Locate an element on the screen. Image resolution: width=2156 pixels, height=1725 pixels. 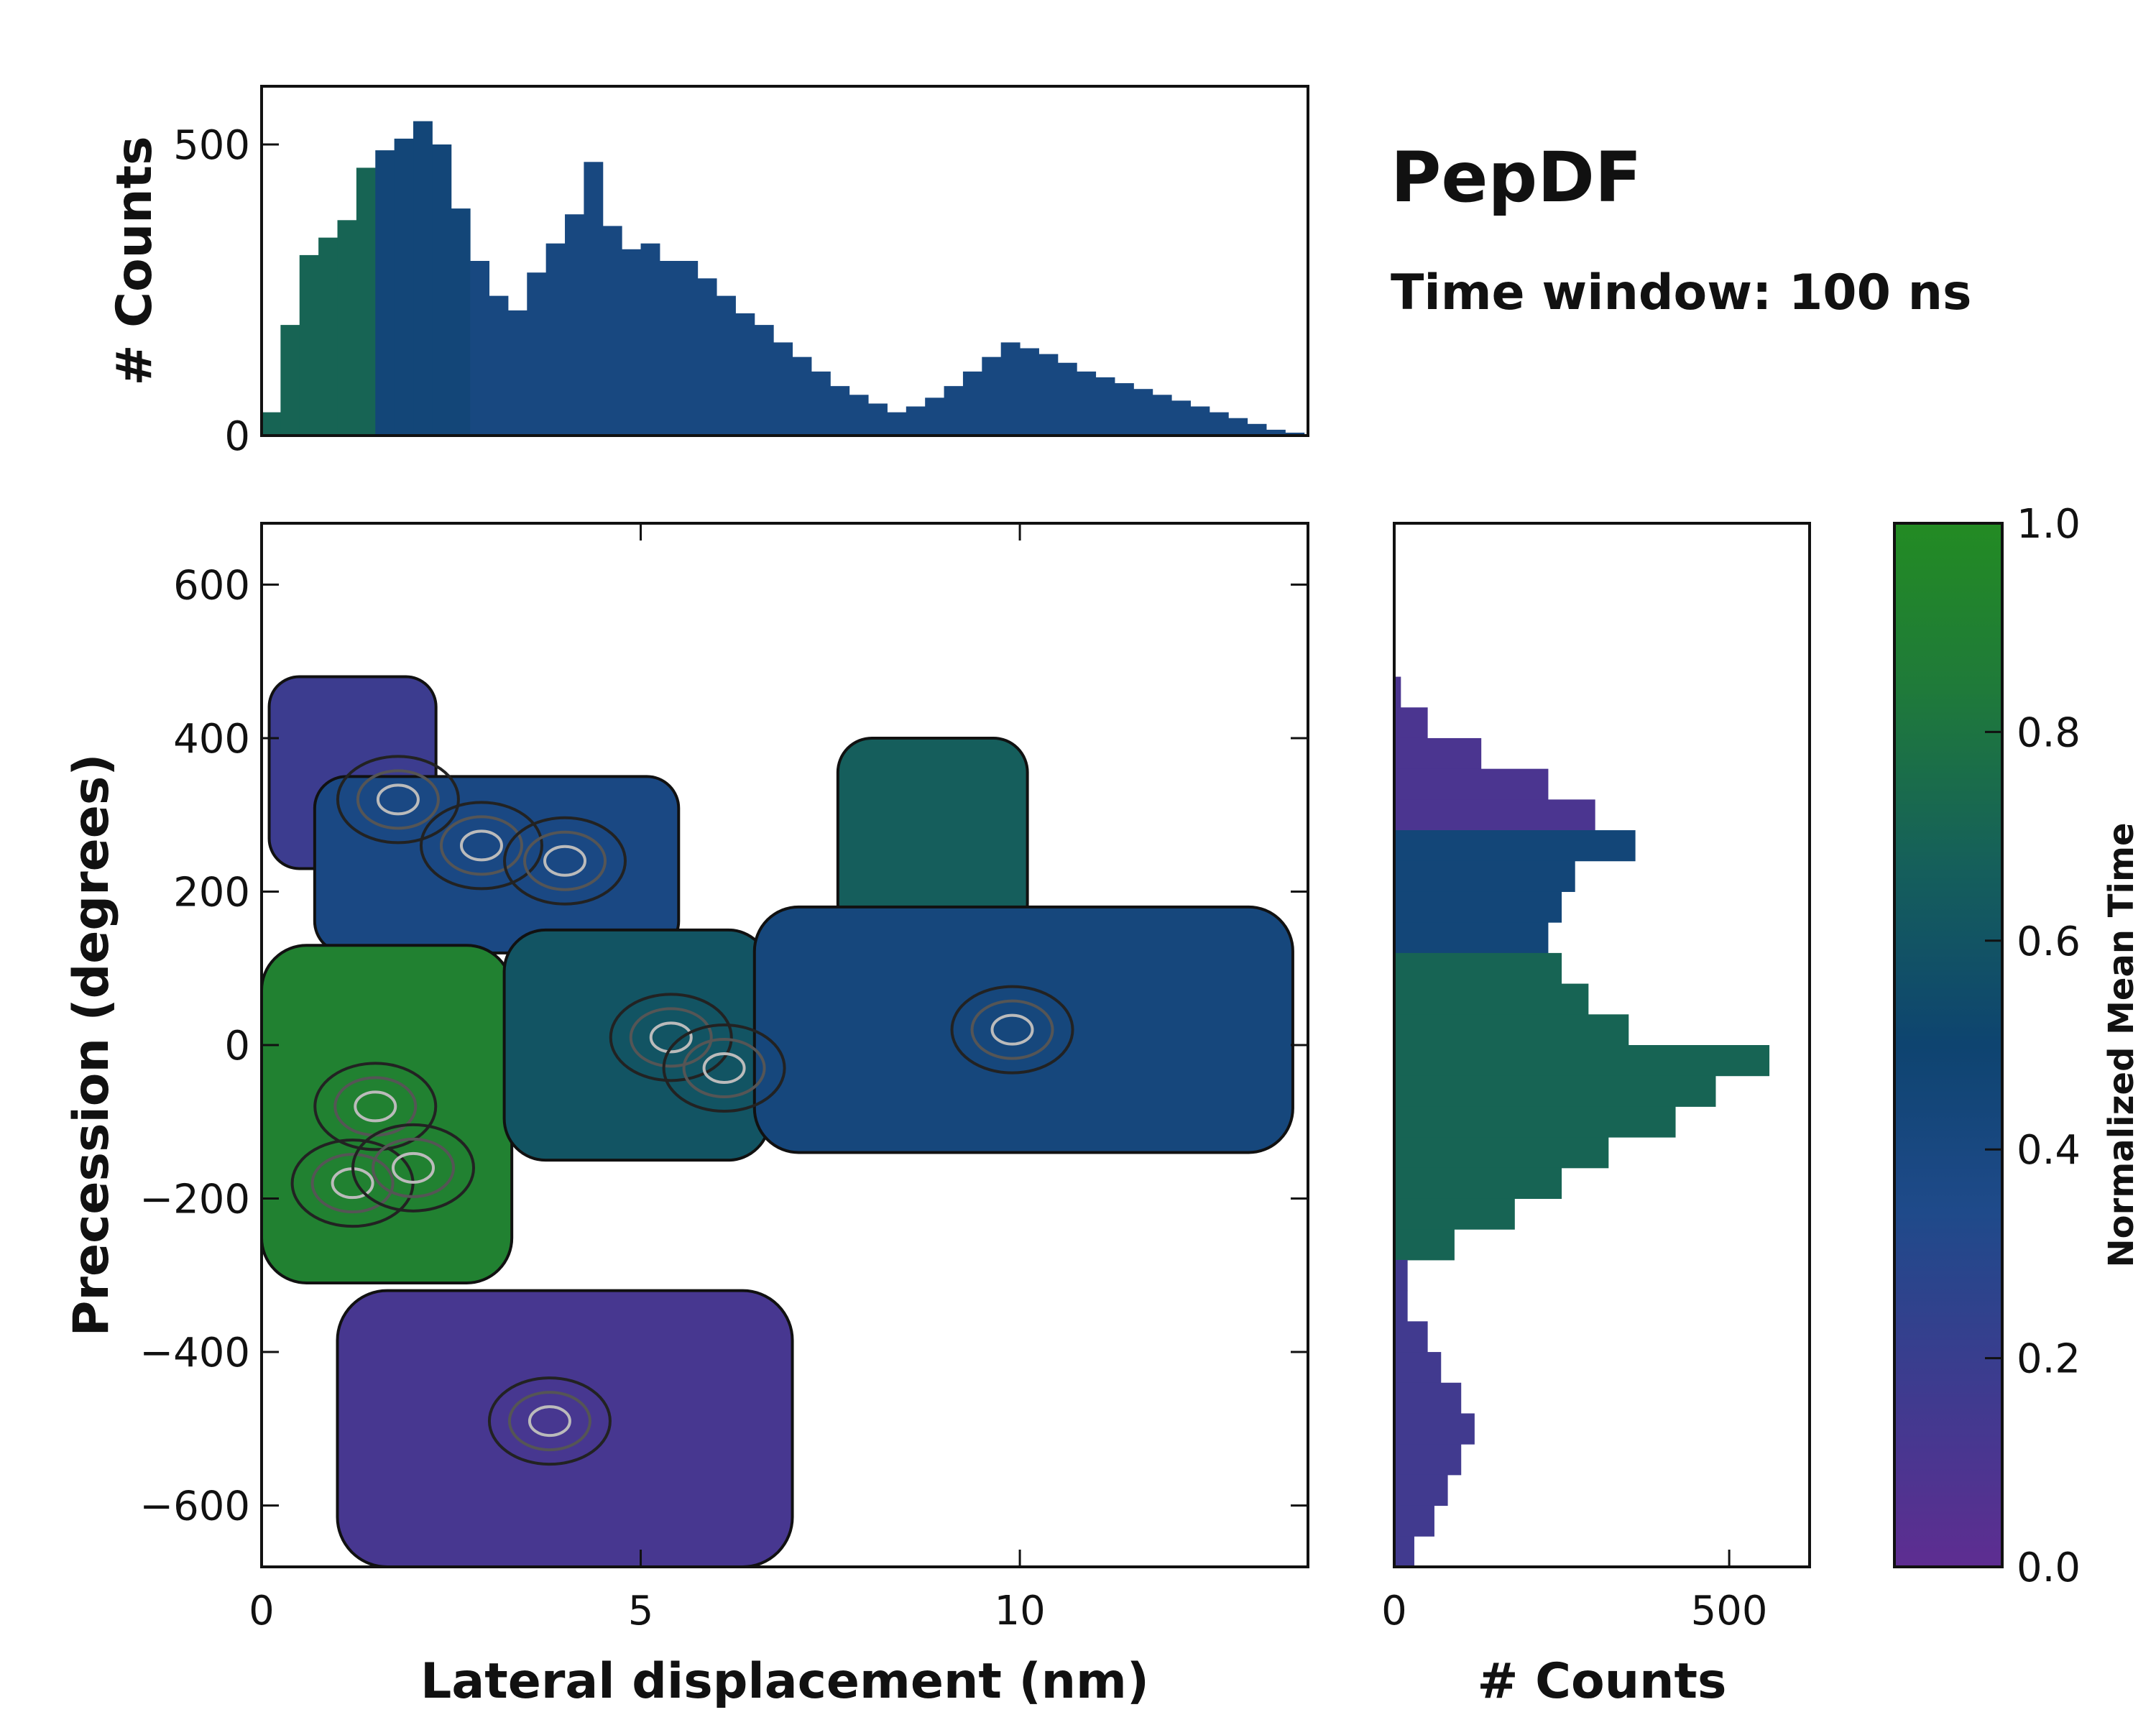
right-histogram-xlabel: # Counts is located at coordinates (1601, 1681).